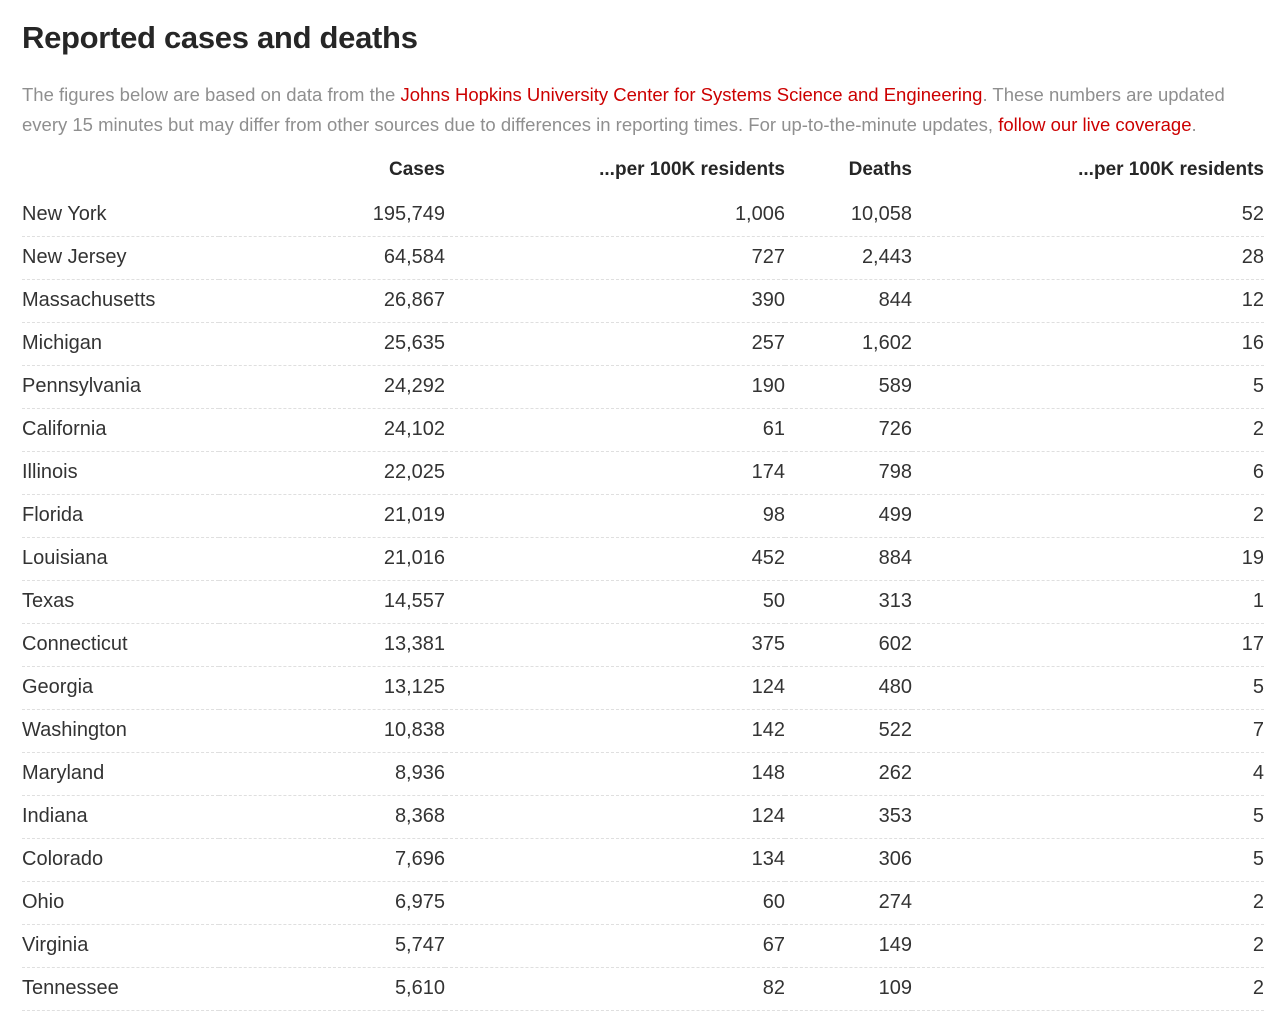  I want to click on cases-cell: 25,635, so click(332, 344).